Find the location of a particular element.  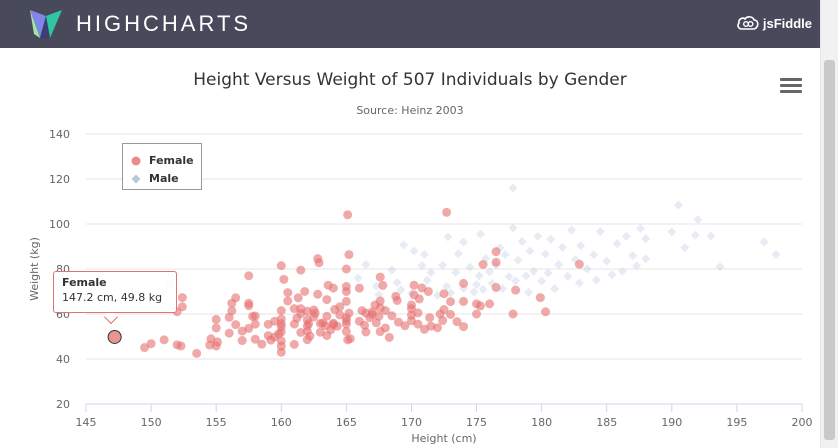

x-tick-label: 185 is located at coordinates (606, 422).